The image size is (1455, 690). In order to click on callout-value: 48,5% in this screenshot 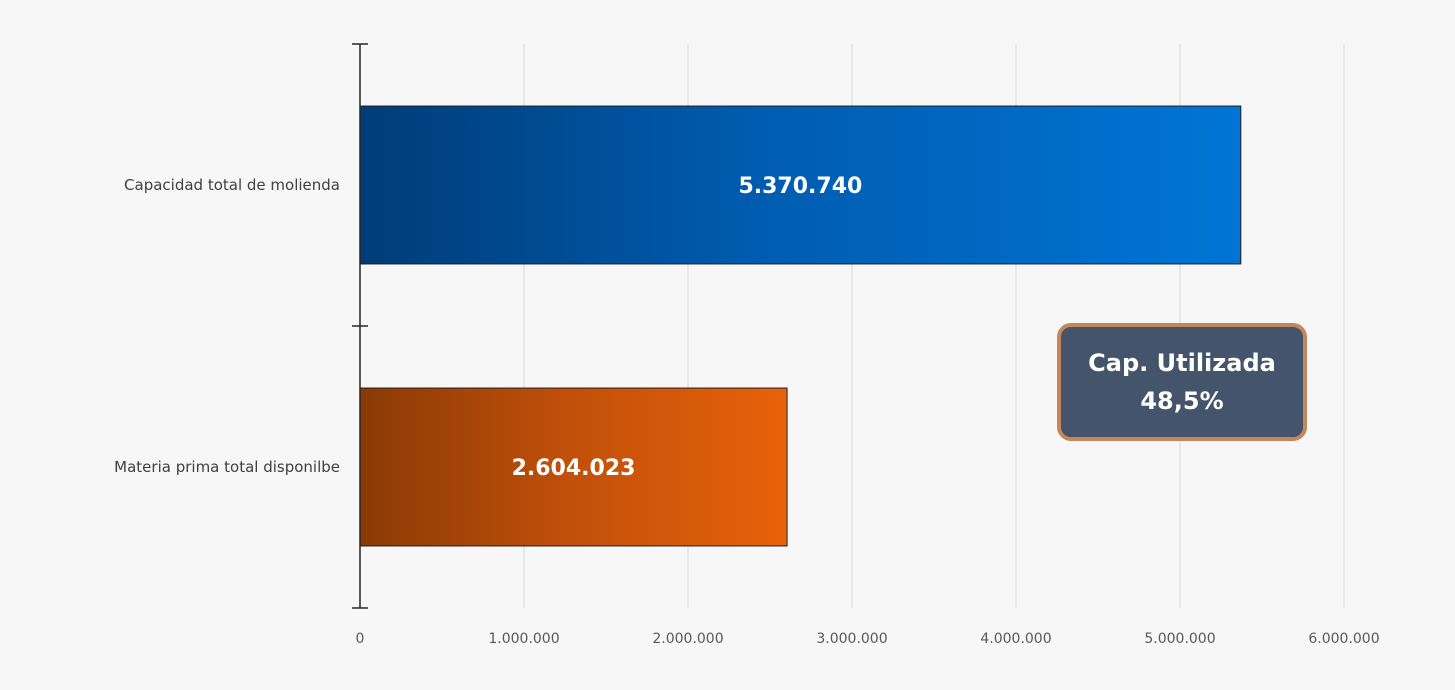, I will do `click(1182, 401)`.